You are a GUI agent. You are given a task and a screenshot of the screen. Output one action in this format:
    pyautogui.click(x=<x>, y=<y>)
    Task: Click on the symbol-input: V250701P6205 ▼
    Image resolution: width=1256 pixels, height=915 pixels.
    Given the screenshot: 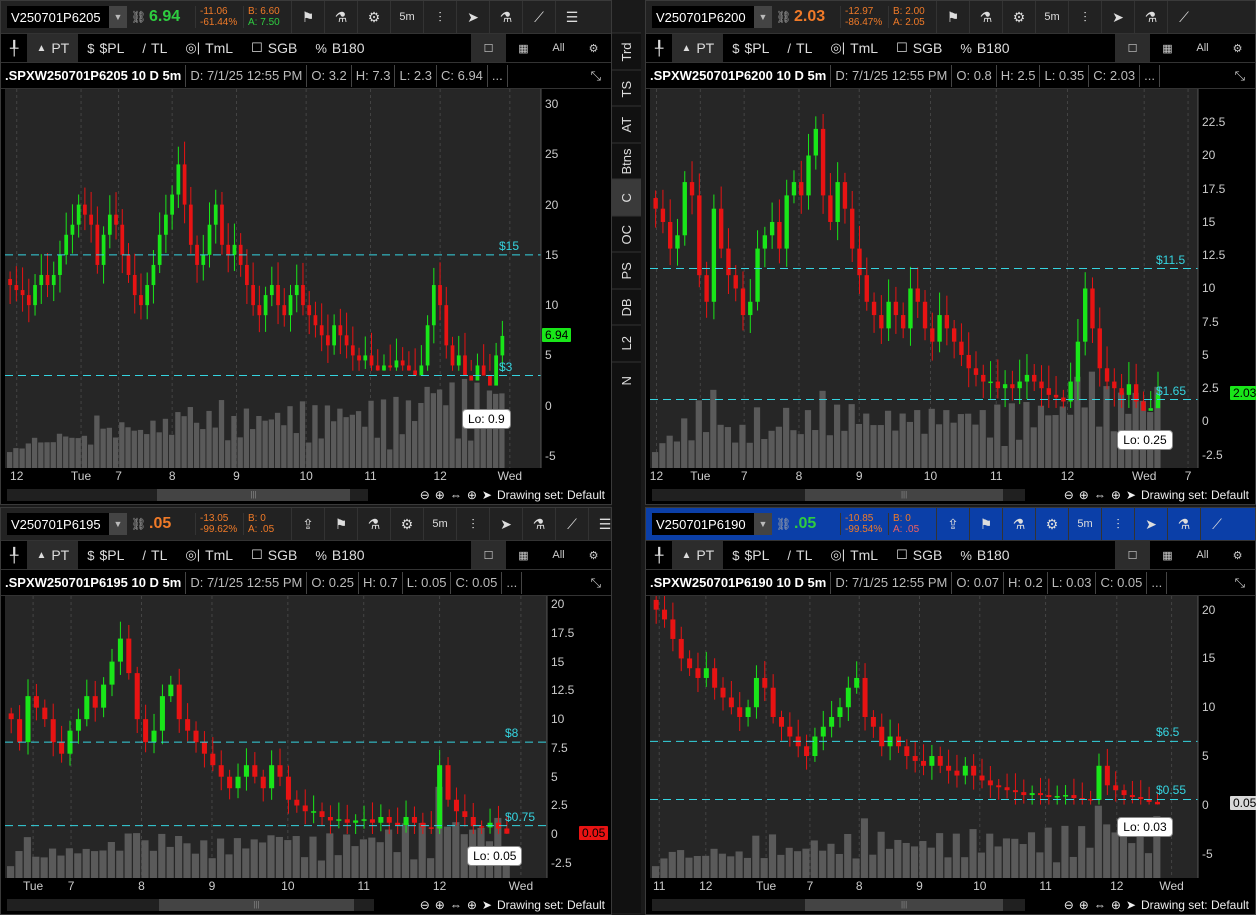 What is the action you would take?
    pyautogui.click(x=67, y=17)
    